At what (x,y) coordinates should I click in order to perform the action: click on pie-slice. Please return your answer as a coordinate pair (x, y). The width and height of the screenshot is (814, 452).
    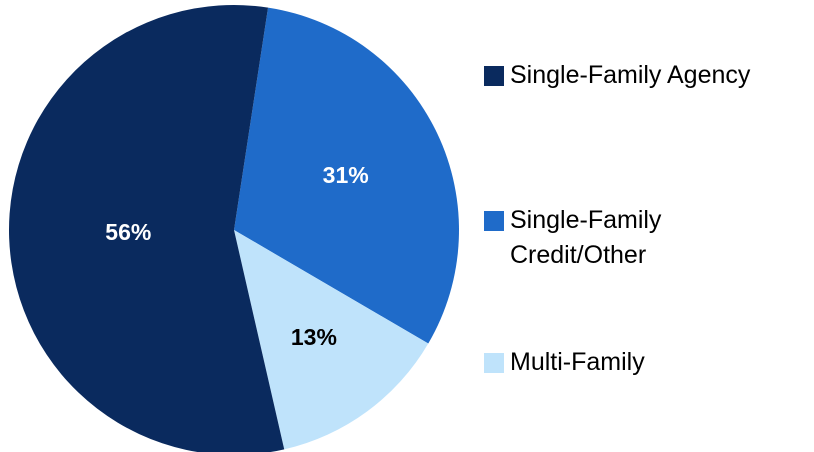
    Looking at the image, I should click on (331, 340).